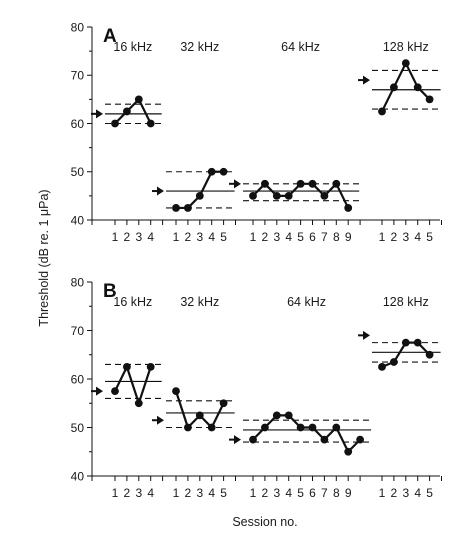 This screenshot has width=474, height=544. I want to click on panel-letter: A, so click(110, 36).